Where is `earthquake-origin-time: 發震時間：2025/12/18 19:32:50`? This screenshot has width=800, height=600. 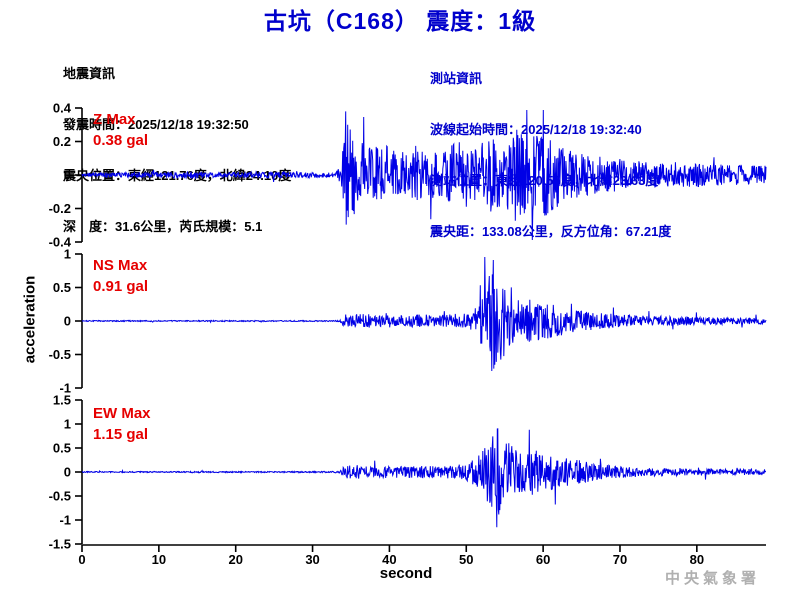
earthquake-origin-time: 發震時間：2025/12/18 19:32:50 is located at coordinates (156, 124).